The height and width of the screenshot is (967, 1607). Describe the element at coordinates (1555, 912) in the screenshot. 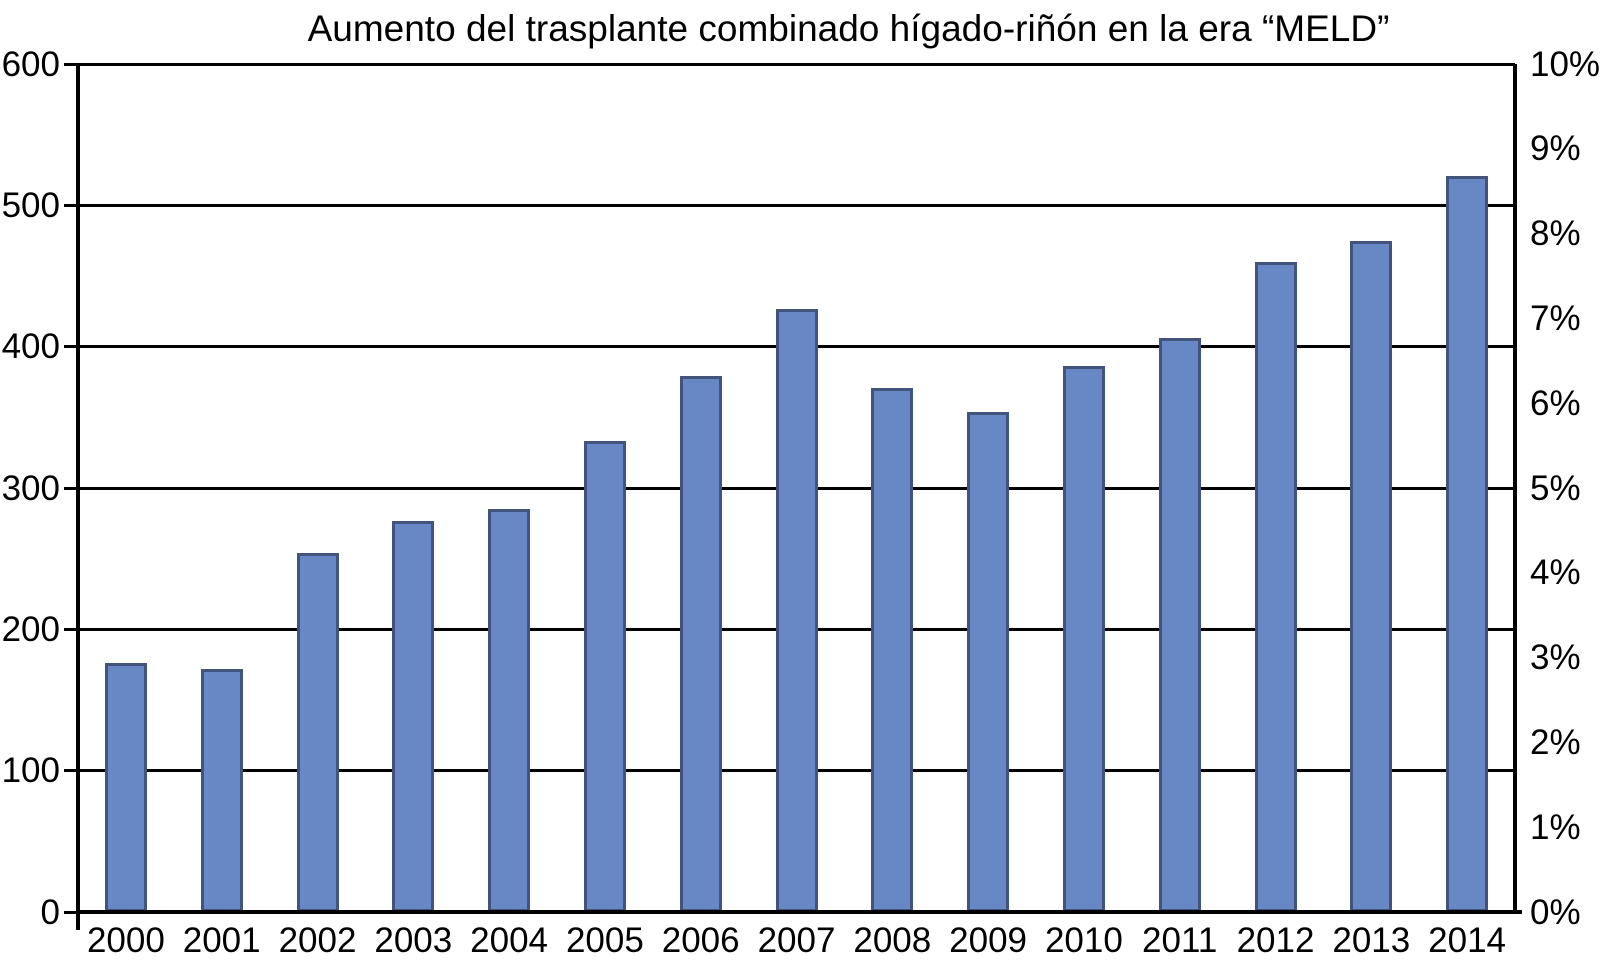

I see `y-axis-tick-label-right: 0%` at that location.